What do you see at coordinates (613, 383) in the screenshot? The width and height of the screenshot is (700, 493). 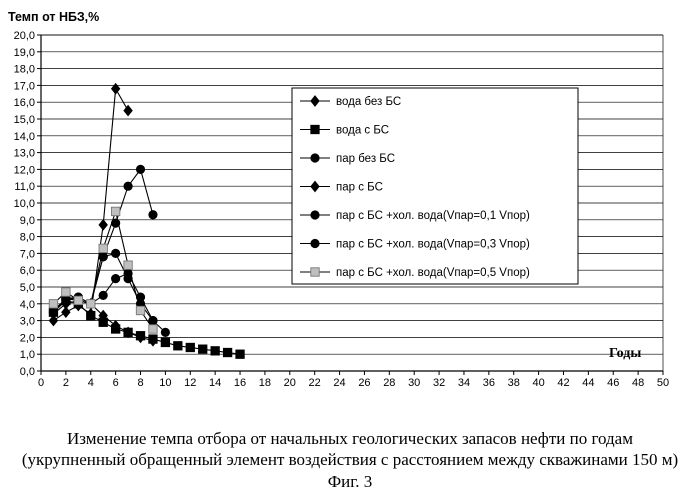 I see `x-tick-label: 46` at bounding box center [613, 383].